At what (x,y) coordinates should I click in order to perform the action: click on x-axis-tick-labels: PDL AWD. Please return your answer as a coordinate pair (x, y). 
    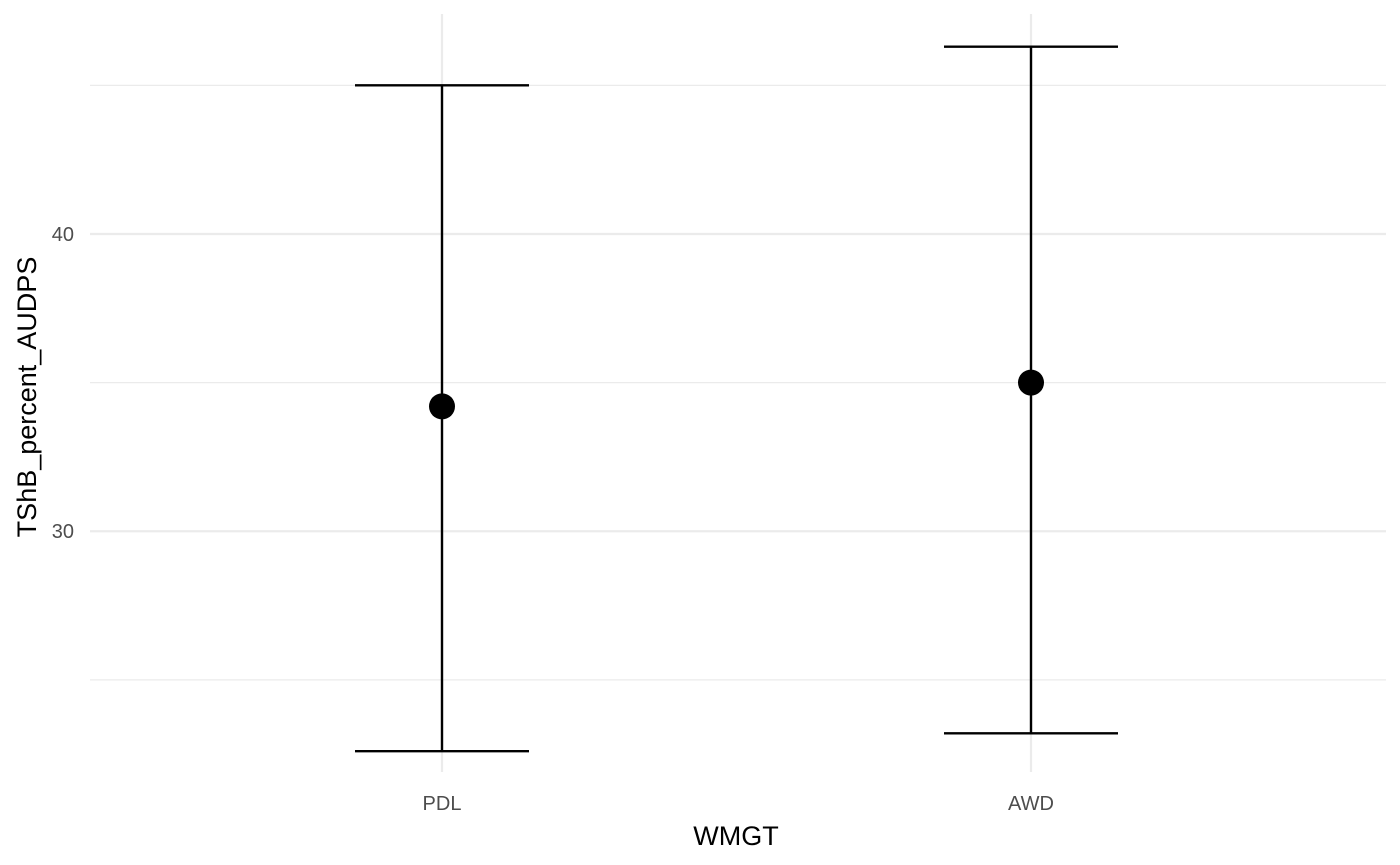
    Looking at the image, I should click on (738, 804).